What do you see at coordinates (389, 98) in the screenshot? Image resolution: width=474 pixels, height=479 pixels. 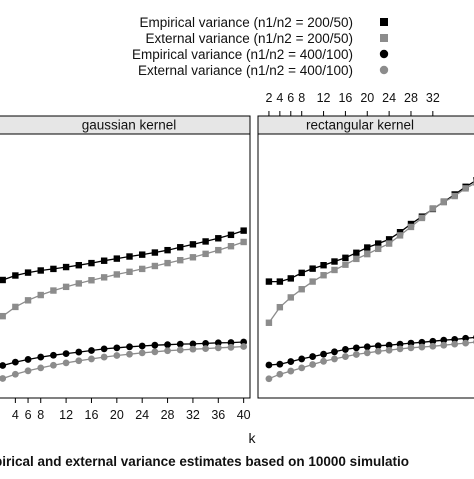 I see `x-tick-label: 24` at bounding box center [389, 98].